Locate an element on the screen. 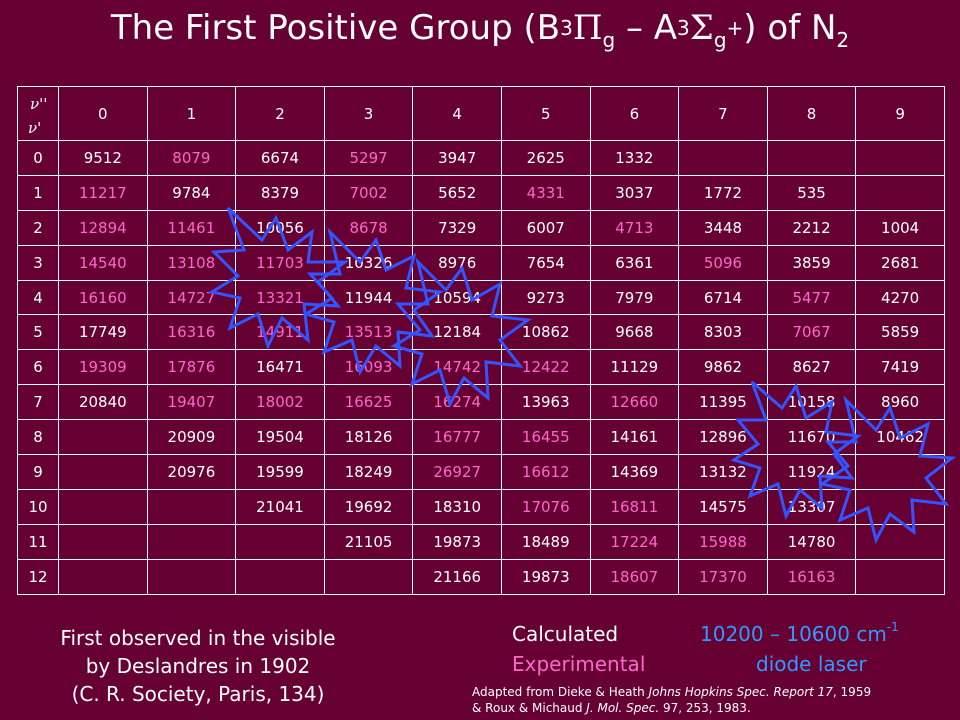  table-cell: 18126 is located at coordinates (368, 437).